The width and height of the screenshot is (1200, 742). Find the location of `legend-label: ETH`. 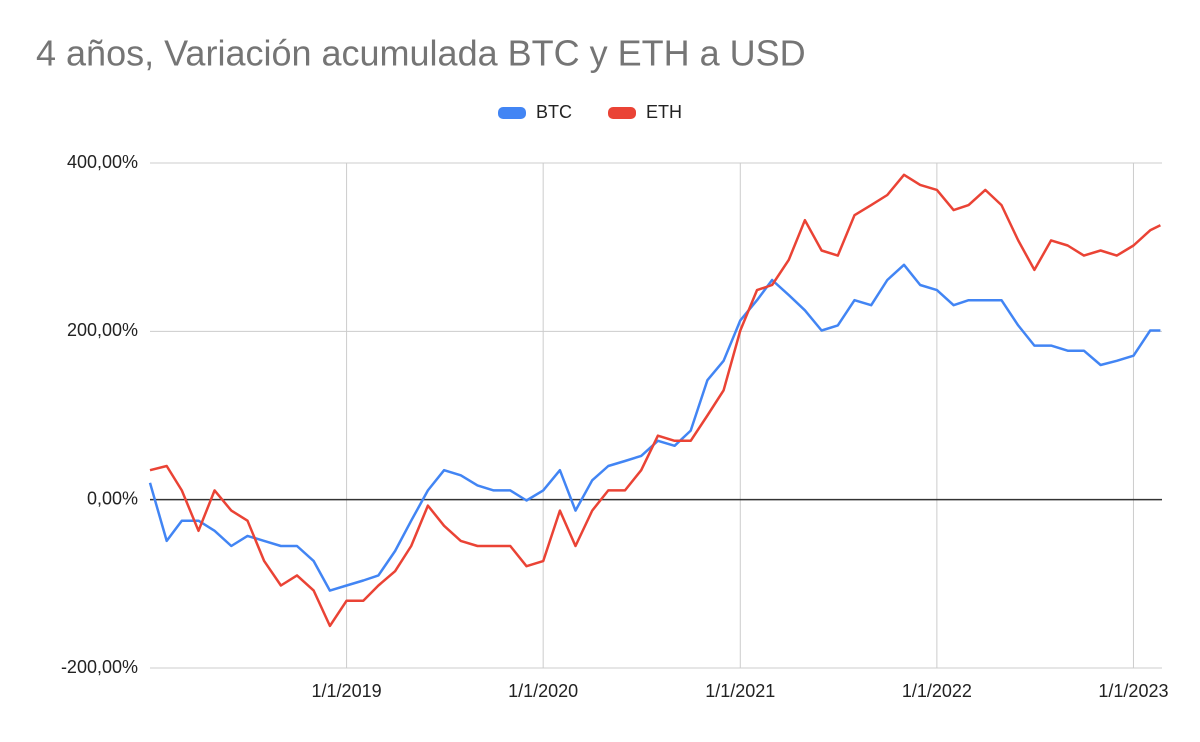

legend-label: ETH is located at coordinates (664, 112).